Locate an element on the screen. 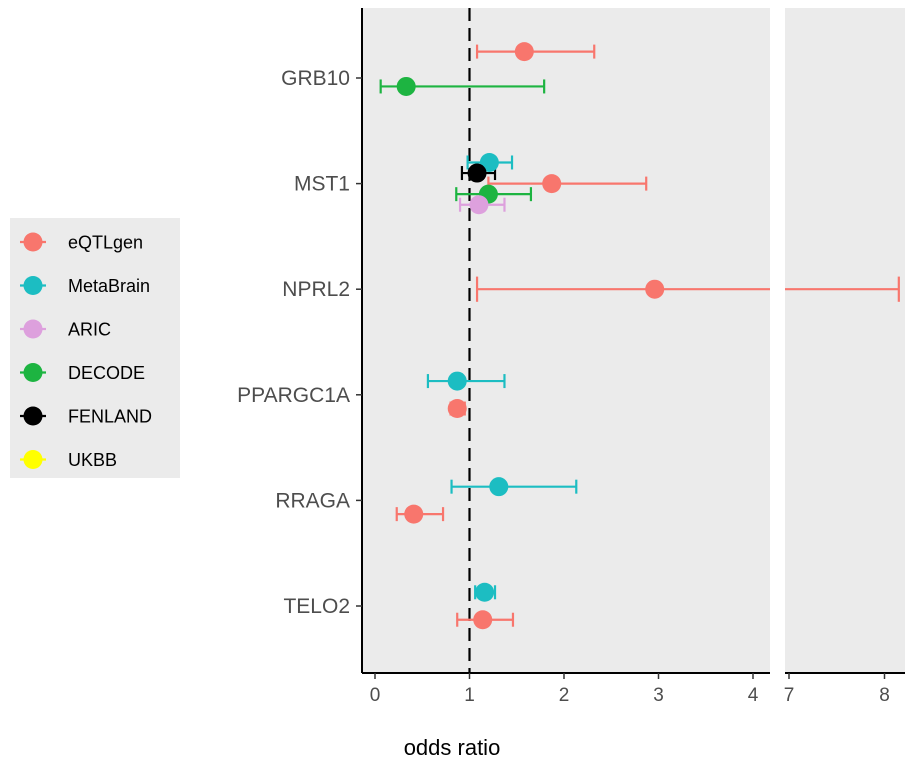  x-tick-label: 3 is located at coordinates (658, 695).